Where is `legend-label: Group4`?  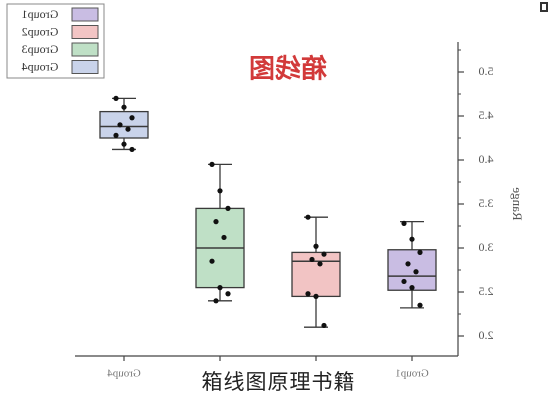 legend-label: Group4 is located at coordinates (40, 66).